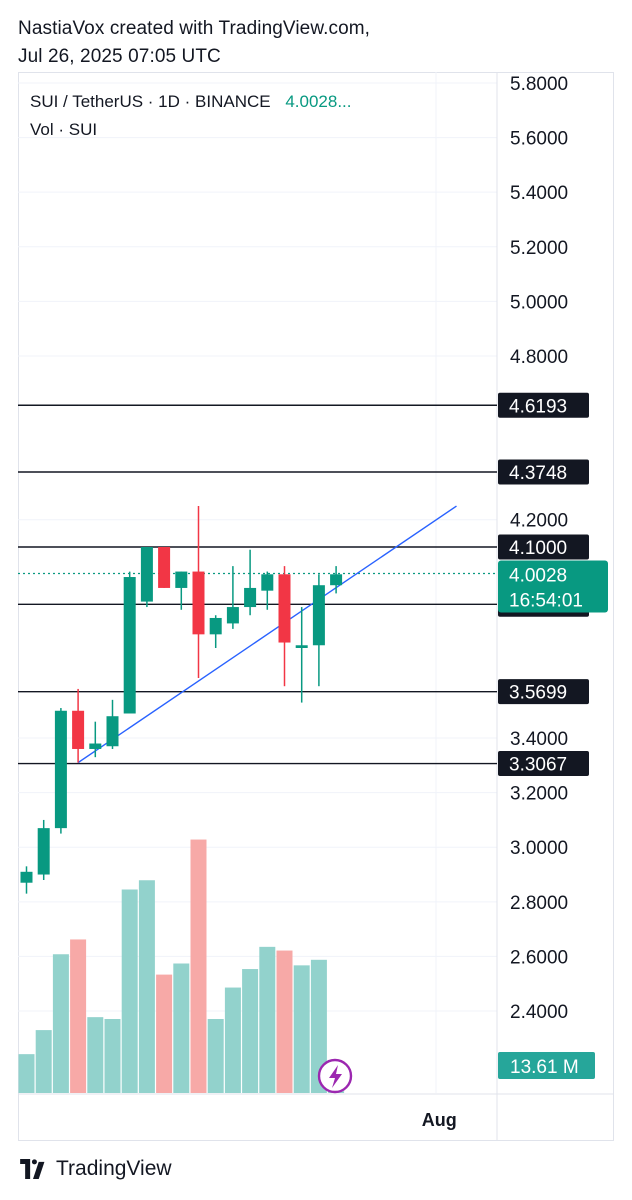 The height and width of the screenshot is (1200, 632). I want to click on y-tick-label: 3.2000, so click(539, 794).